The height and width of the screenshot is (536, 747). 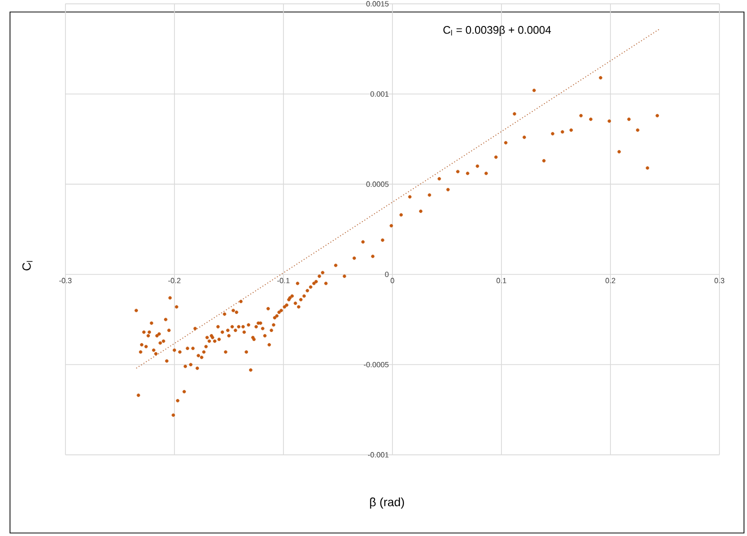 I want to click on y-axis-title: C$_{l}$, so click(x=27, y=265).